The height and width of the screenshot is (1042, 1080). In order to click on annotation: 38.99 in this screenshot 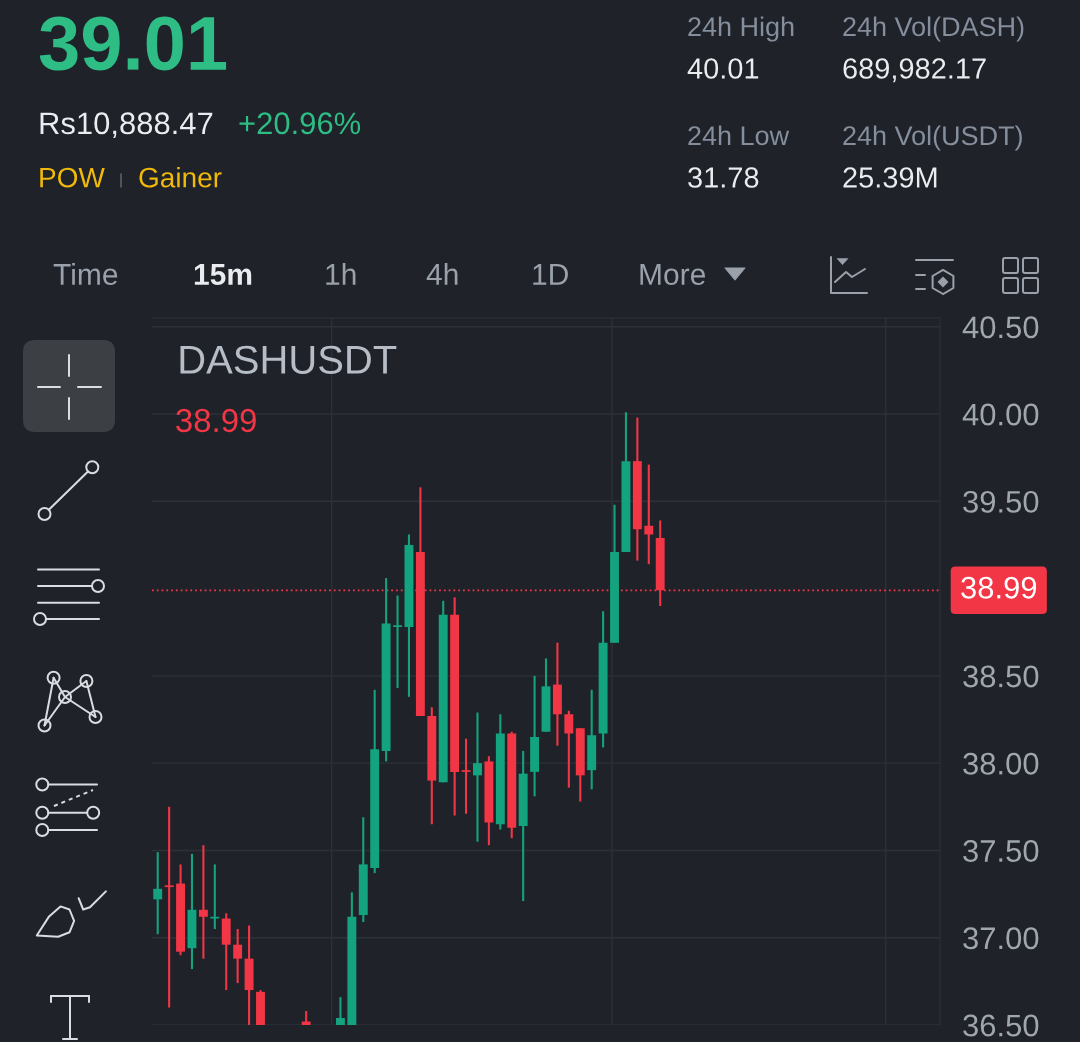, I will do `click(216, 420)`.